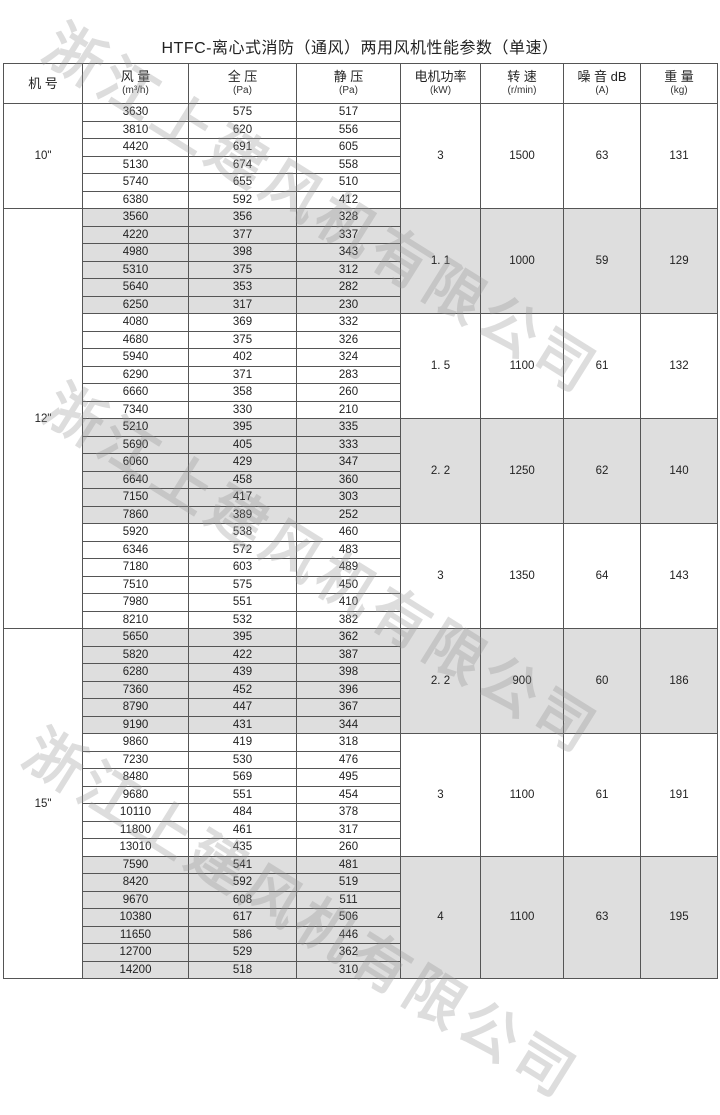 Image resolution: width=720 pixels, height=1115 pixels. Describe the element at coordinates (242, 742) in the screenshot. I see `total-pressure-cell: 419` at that location.